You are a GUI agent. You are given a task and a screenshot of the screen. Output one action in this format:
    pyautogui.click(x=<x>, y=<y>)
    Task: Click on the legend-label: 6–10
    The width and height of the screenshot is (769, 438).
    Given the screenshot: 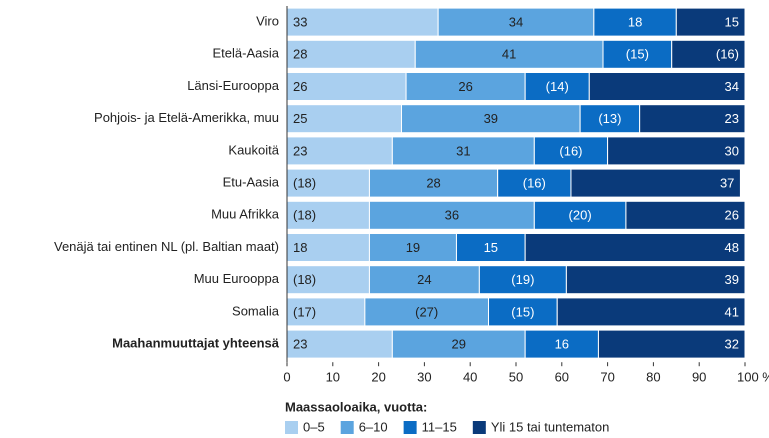 What is the action you would take?
    pyautogui.click(x=373, y=426)
    